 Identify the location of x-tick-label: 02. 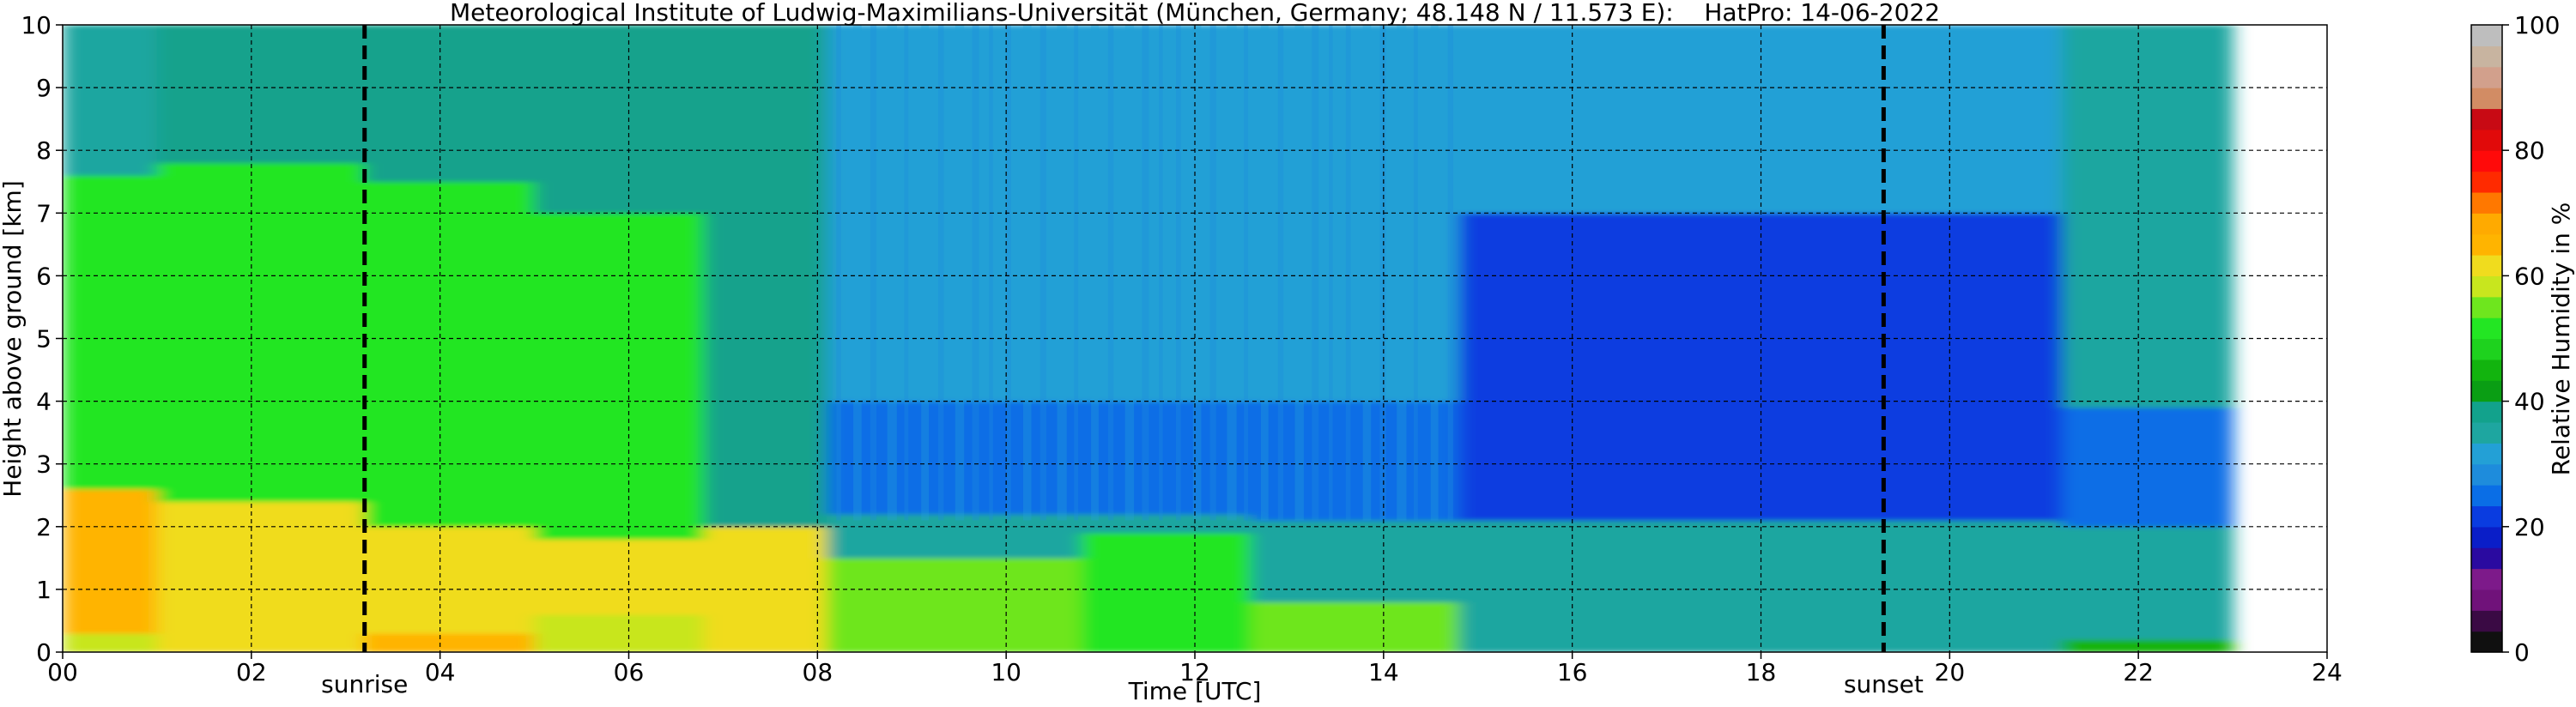
(252, 672).